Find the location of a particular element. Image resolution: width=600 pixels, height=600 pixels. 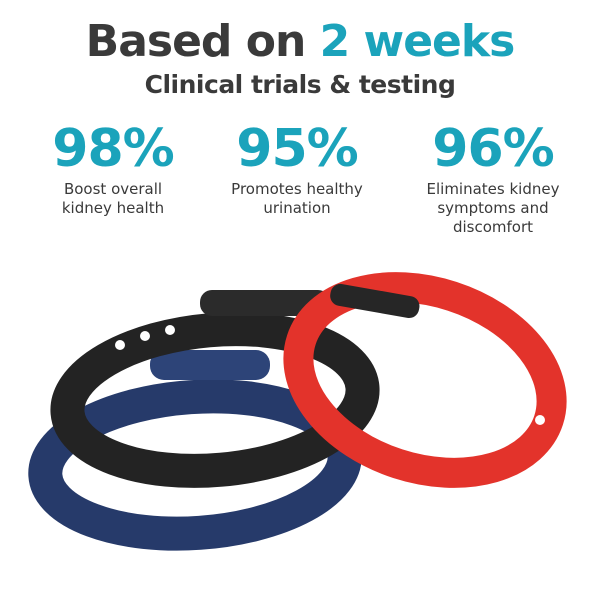

subheadline: Clinical trials & testing is located at coordinates (300, 84).